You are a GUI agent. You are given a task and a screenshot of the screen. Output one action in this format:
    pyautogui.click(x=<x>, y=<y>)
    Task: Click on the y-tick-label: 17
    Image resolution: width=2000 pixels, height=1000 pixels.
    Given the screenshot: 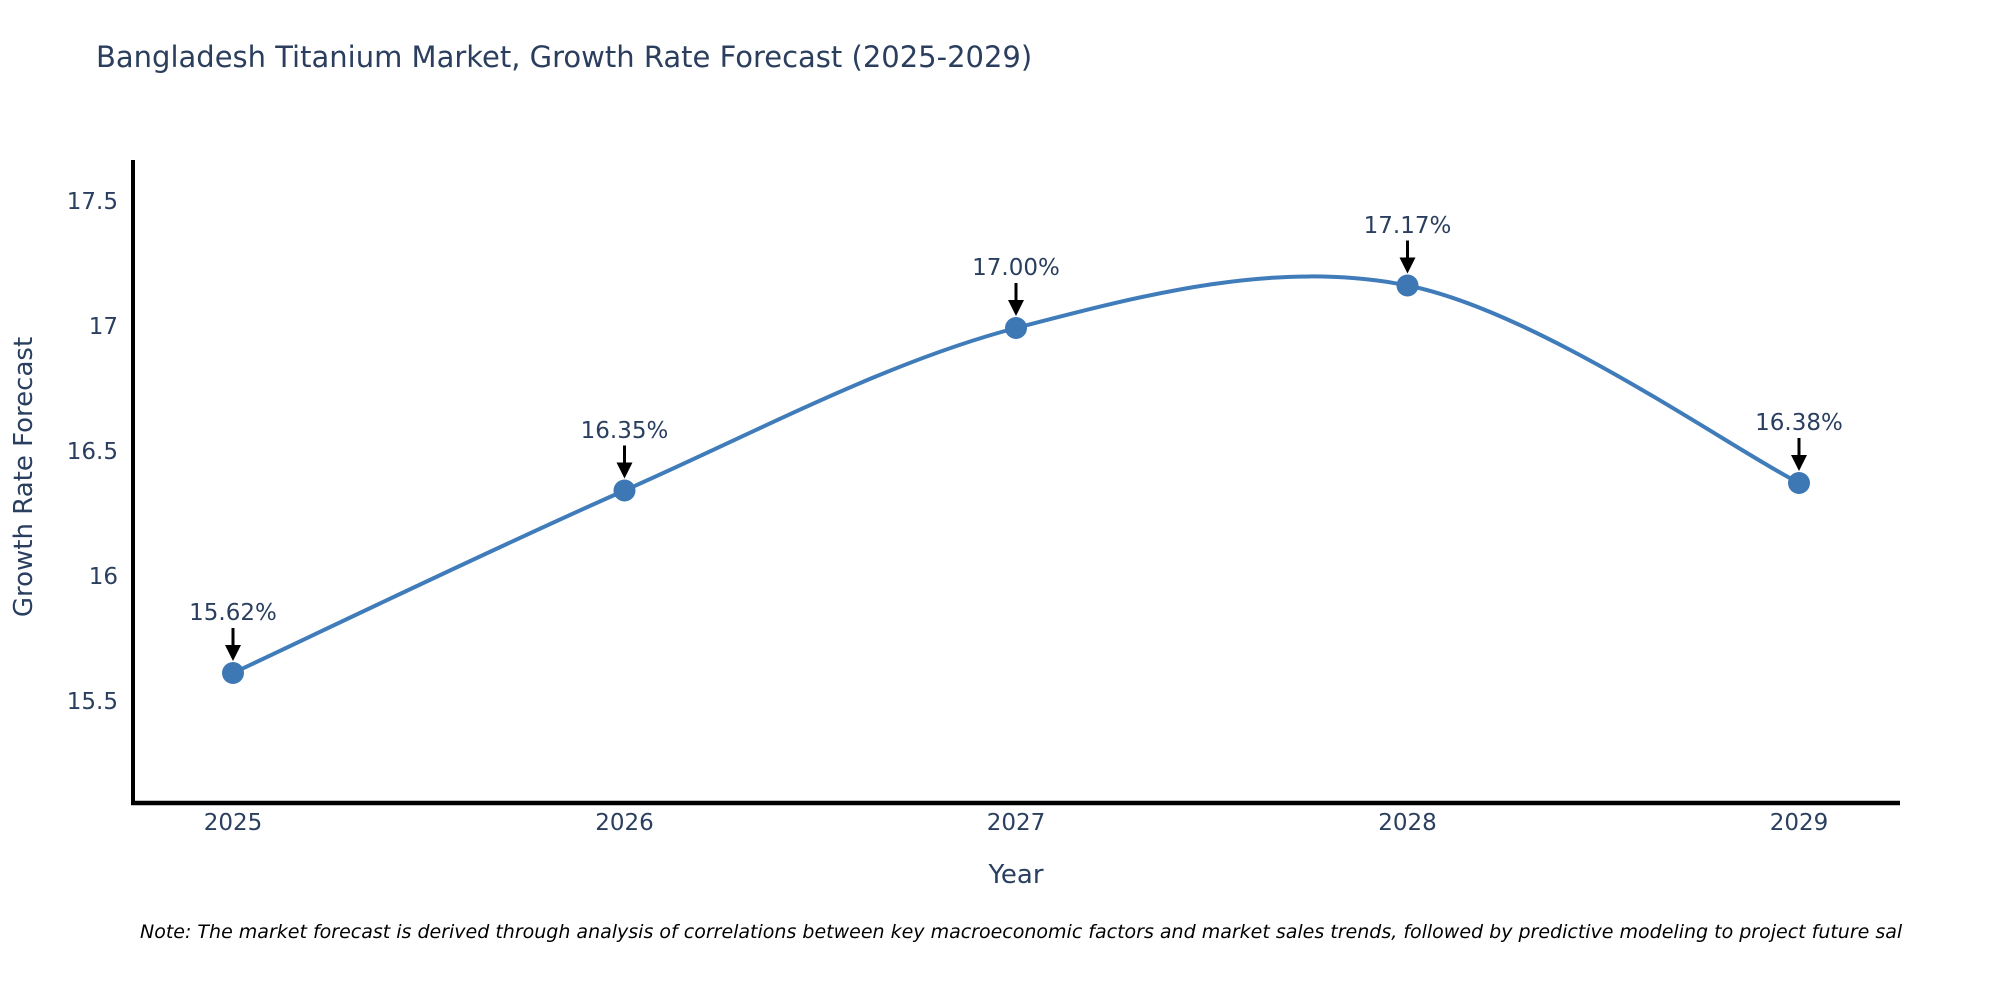 What is the action you would take?
    pyautogui.click(x=103, y=327)
    